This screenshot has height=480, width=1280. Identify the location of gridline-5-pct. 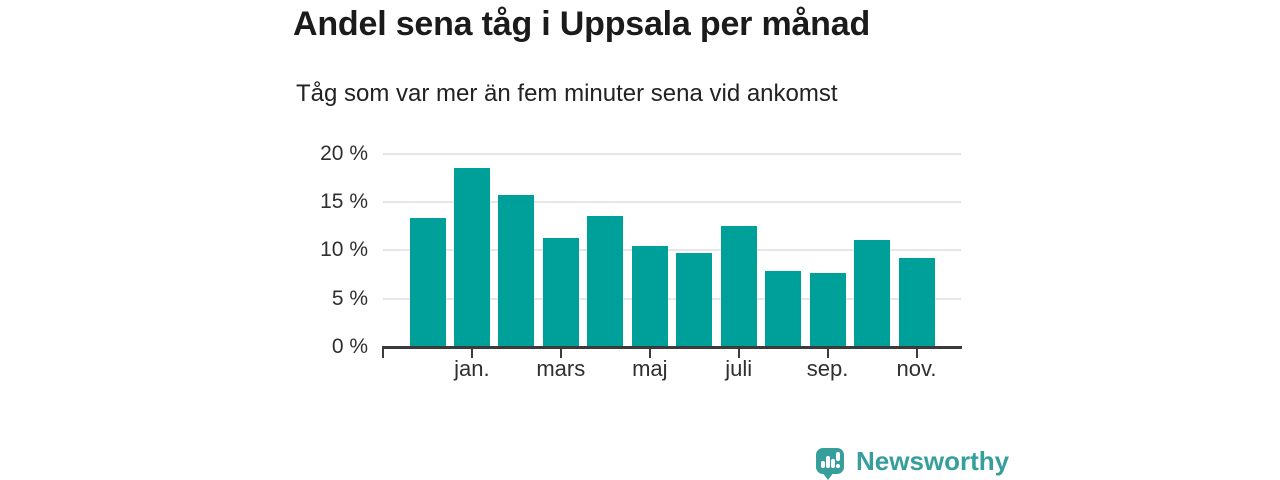
(672, 298).